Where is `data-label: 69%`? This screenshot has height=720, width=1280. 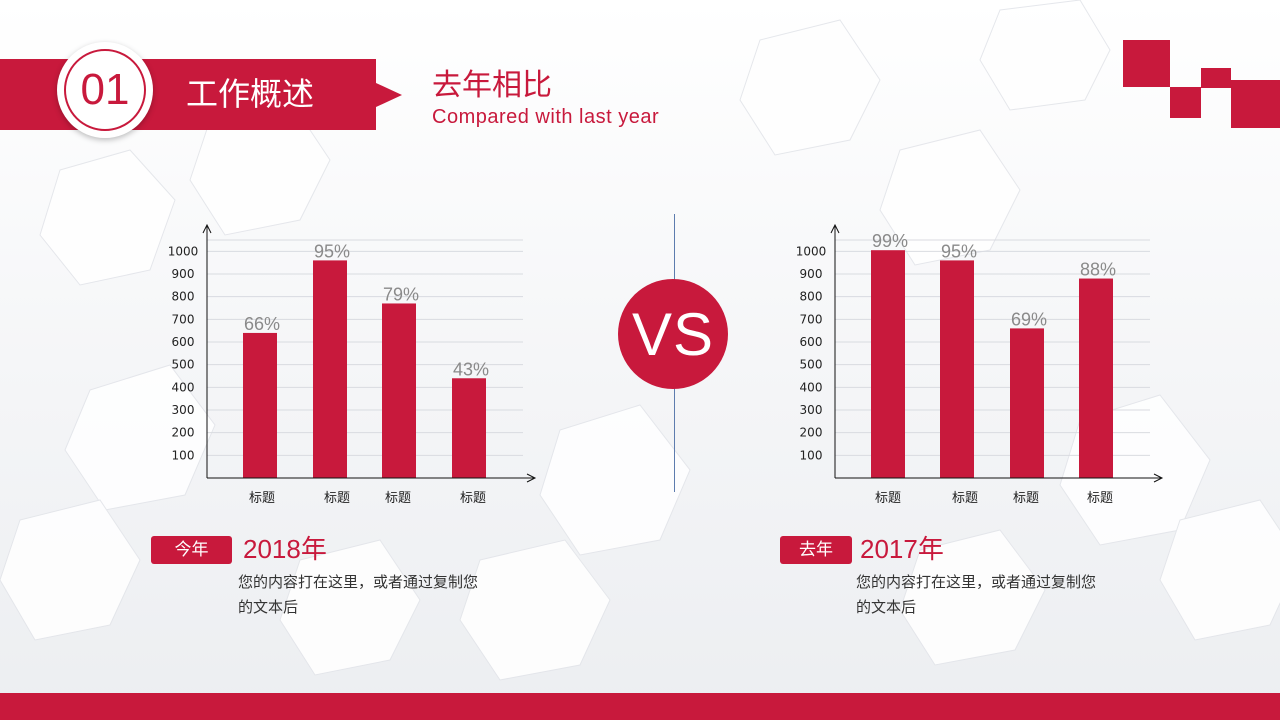 data-label: 69% is located at coordinates (1029, 319).